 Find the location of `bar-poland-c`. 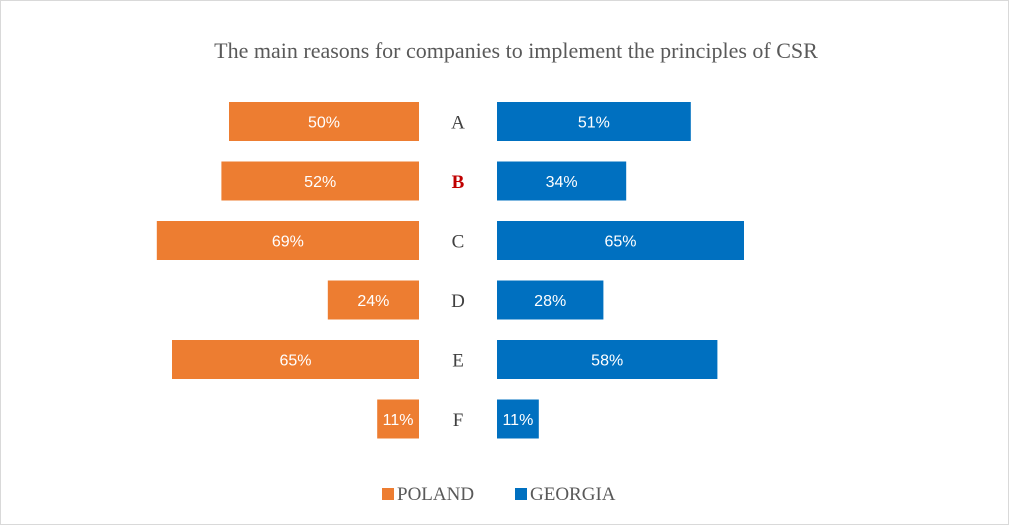

bar-poland-c is located at coordinates (288, 240).